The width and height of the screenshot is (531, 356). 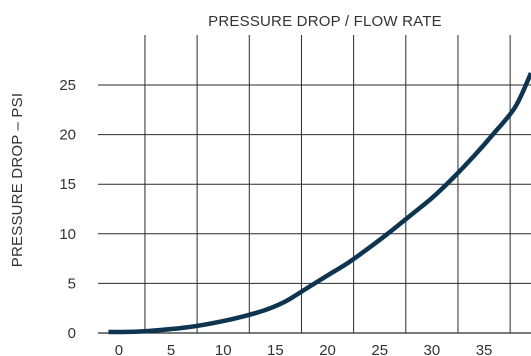 I want to click on x-tick-label: 30, so click(x=432, y=349).